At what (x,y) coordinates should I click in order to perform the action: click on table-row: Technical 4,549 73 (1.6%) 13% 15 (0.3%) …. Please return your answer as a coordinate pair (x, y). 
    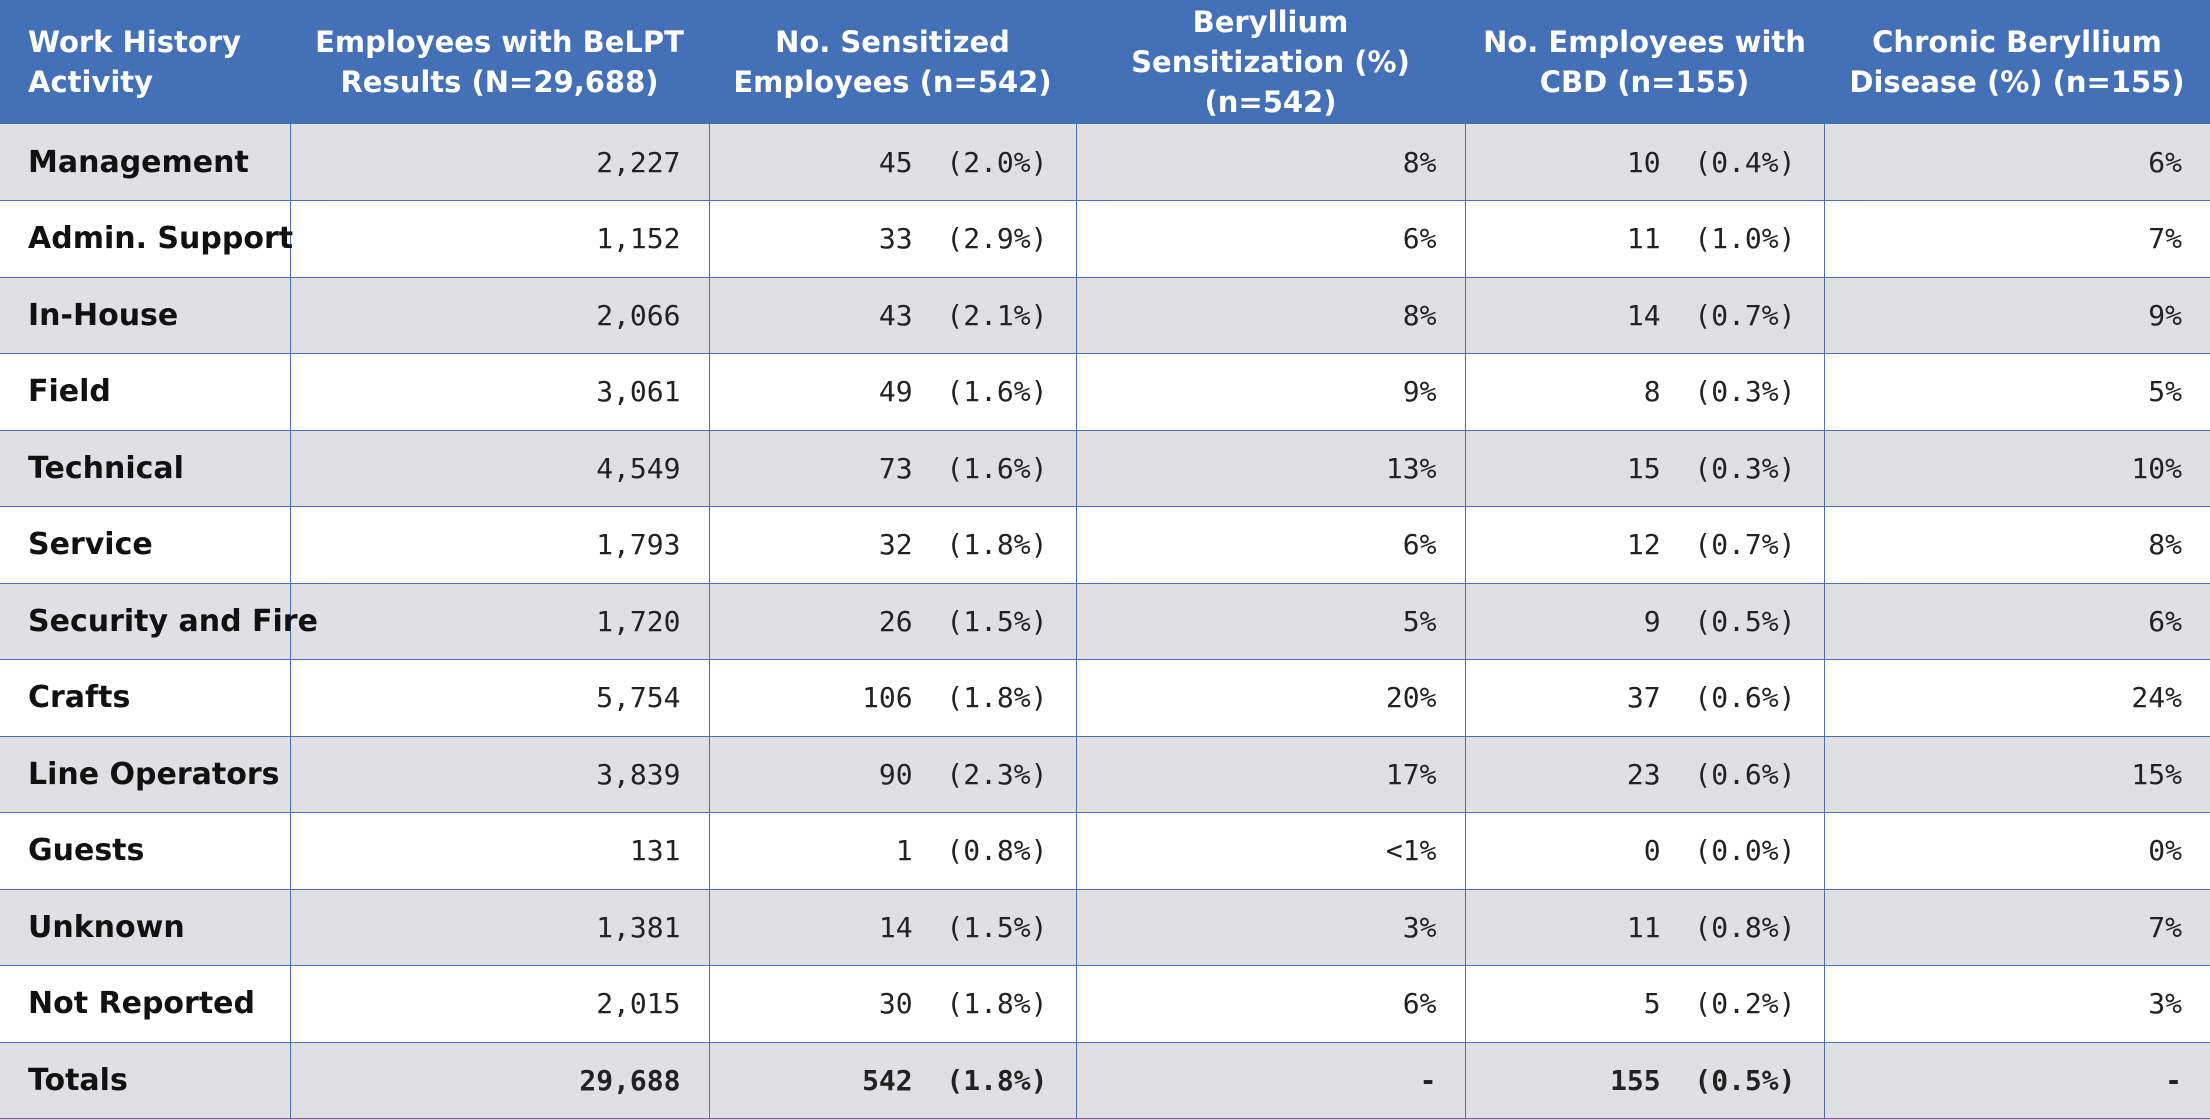
    Looking at the image, I should click on (1105, 468).